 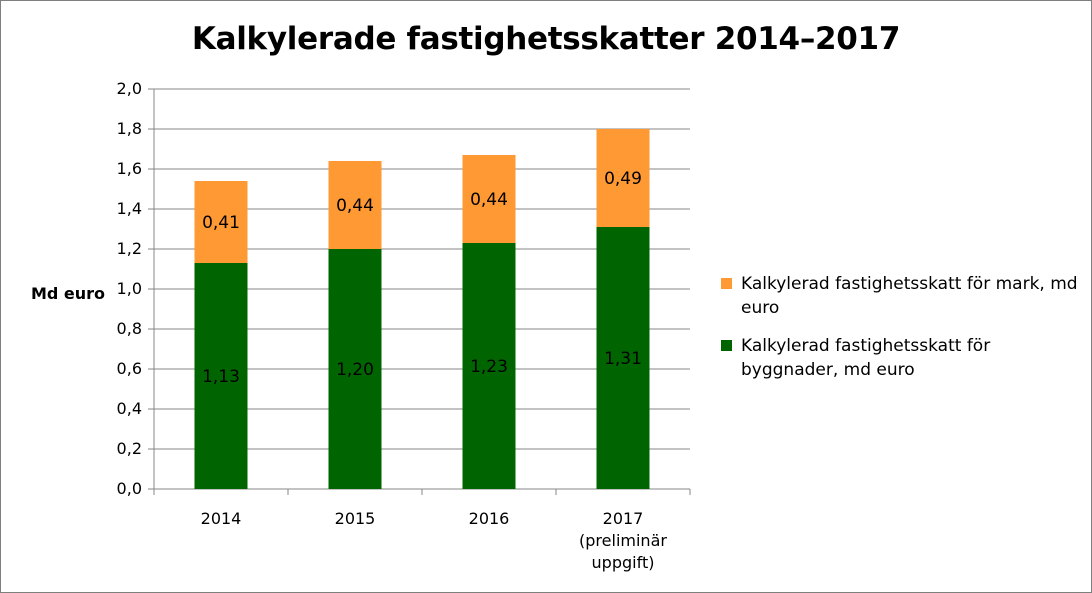 I want to click on y-tick-label: 1,0, so click(x=129, y=288).